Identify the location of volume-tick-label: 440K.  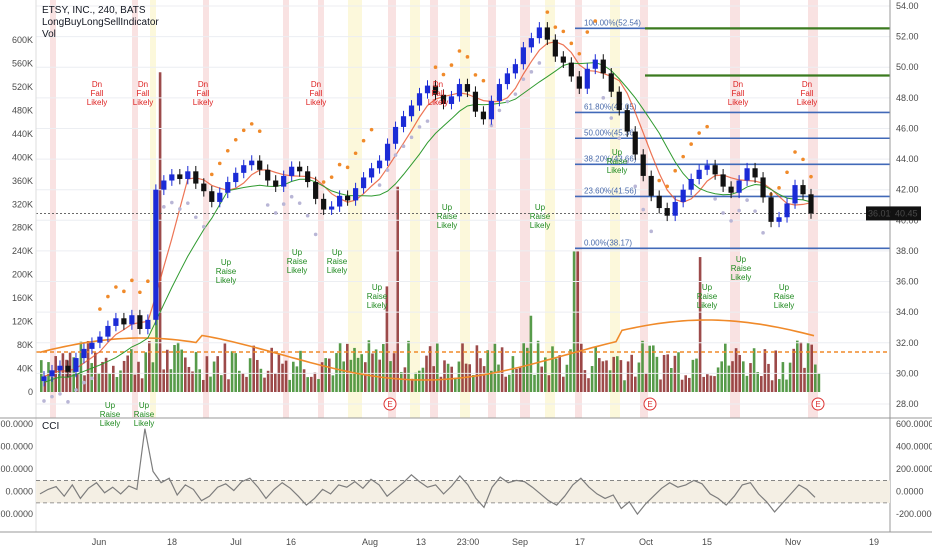
(22, 134).